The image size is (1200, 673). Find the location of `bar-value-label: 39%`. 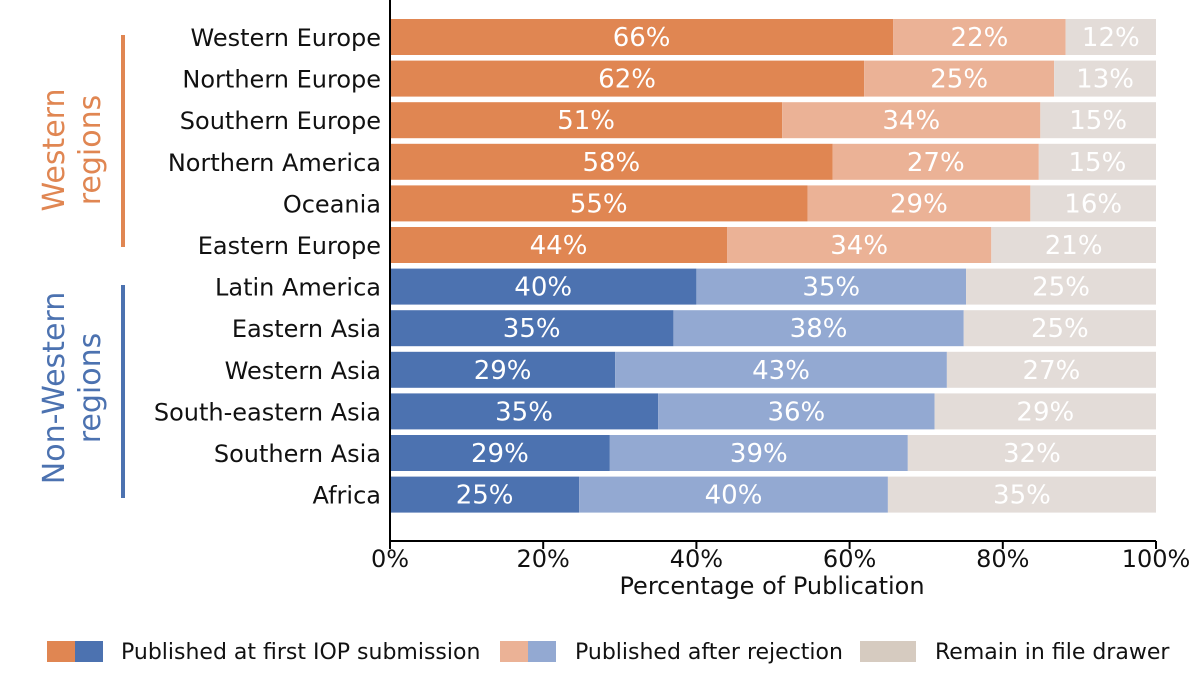

bar-value-label: 39% is located at coordinates (759, 454).